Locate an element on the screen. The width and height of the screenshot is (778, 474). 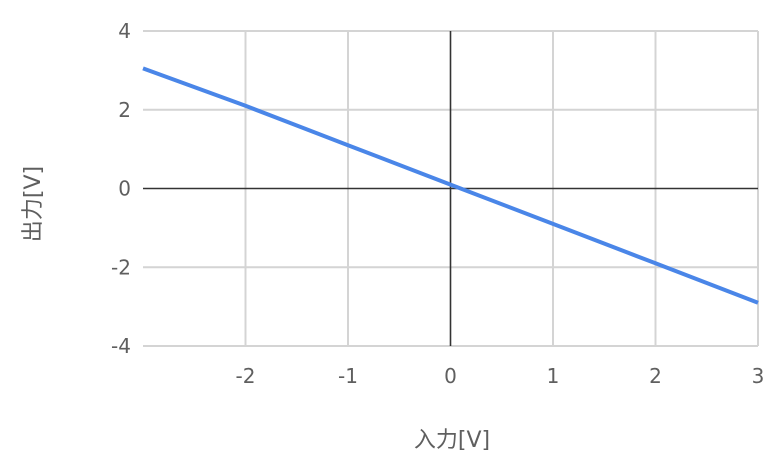
x-tick-label: 1 is located at coordinates (553, 376).